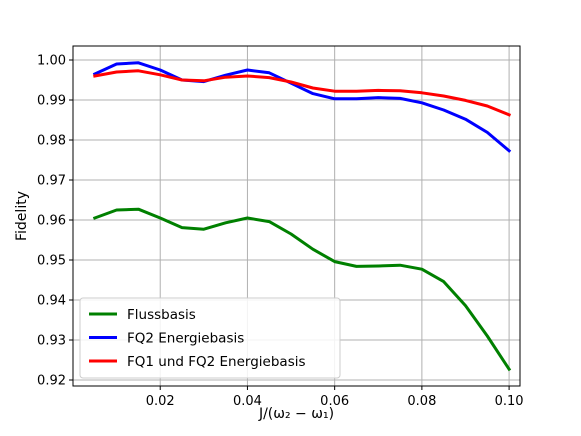 The image size is (581, 436). I want to click on y-tick-label: 0.99, so click(51, 101).